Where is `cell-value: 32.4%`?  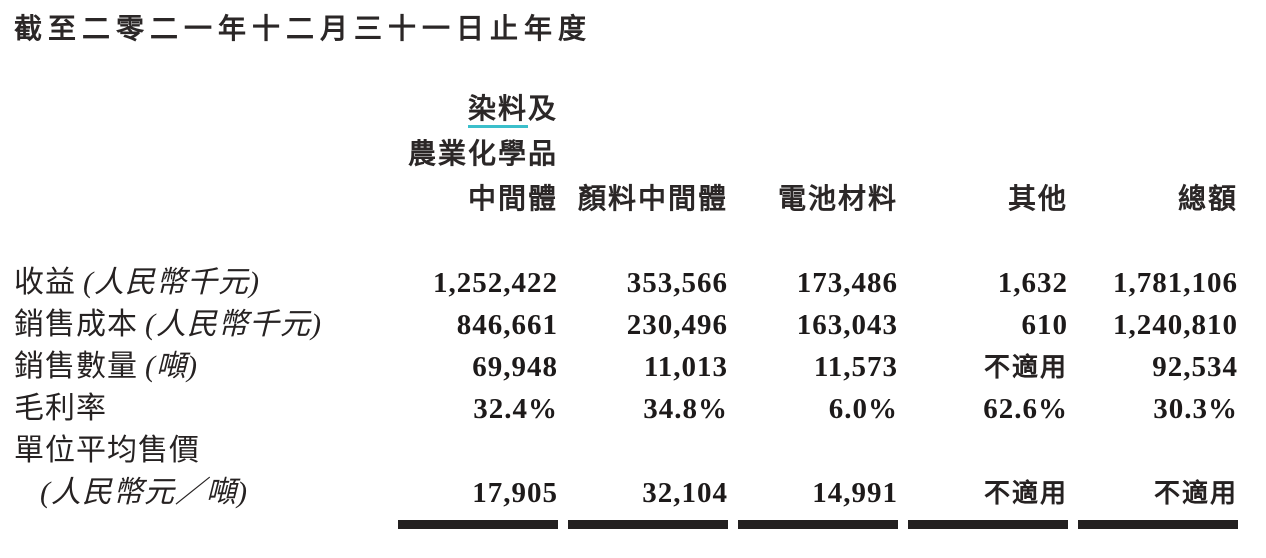
cell-value: 32.4% is located at coordinates (515, 409).